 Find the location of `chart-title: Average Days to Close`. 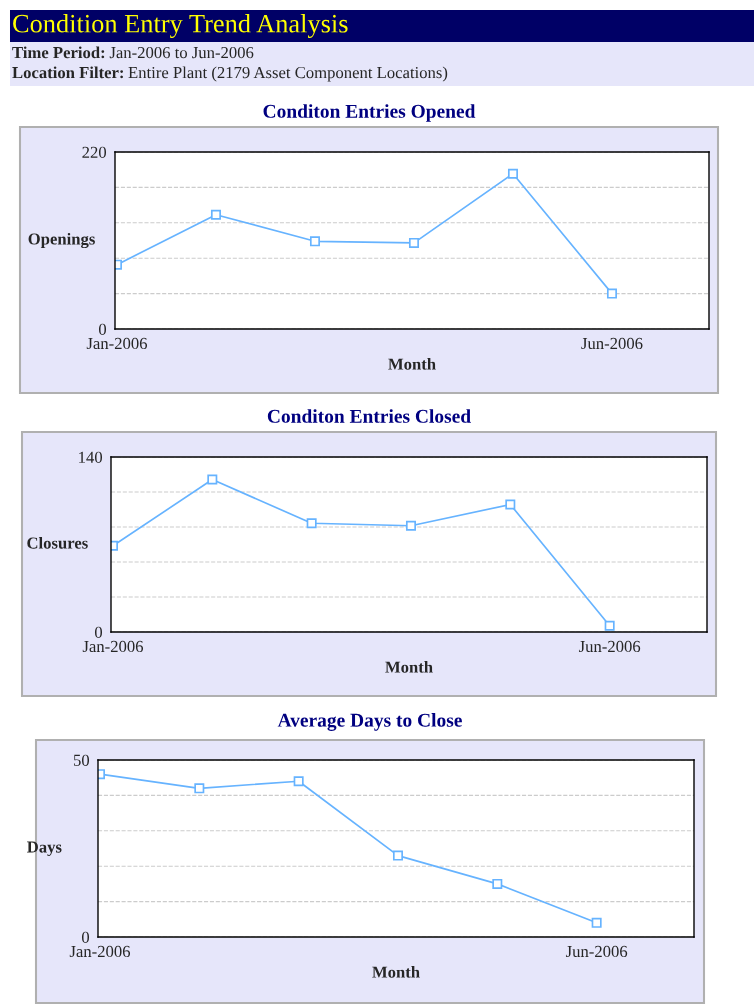

chart-title: Average Days to Close is located at coordinates (369, 722).